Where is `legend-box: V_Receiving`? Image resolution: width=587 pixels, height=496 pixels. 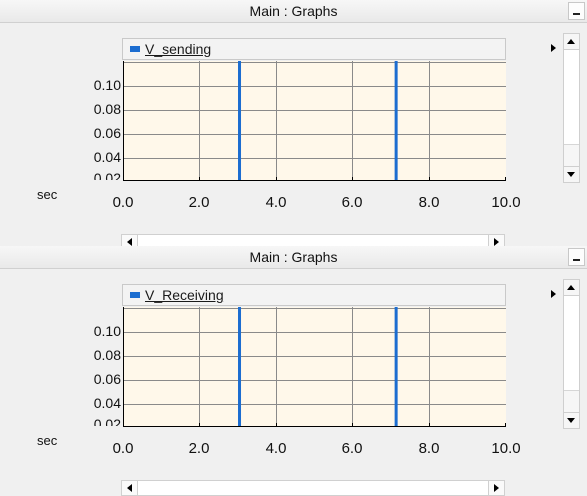 legend-box: V_Receiving is located at coordinates (314, 295).